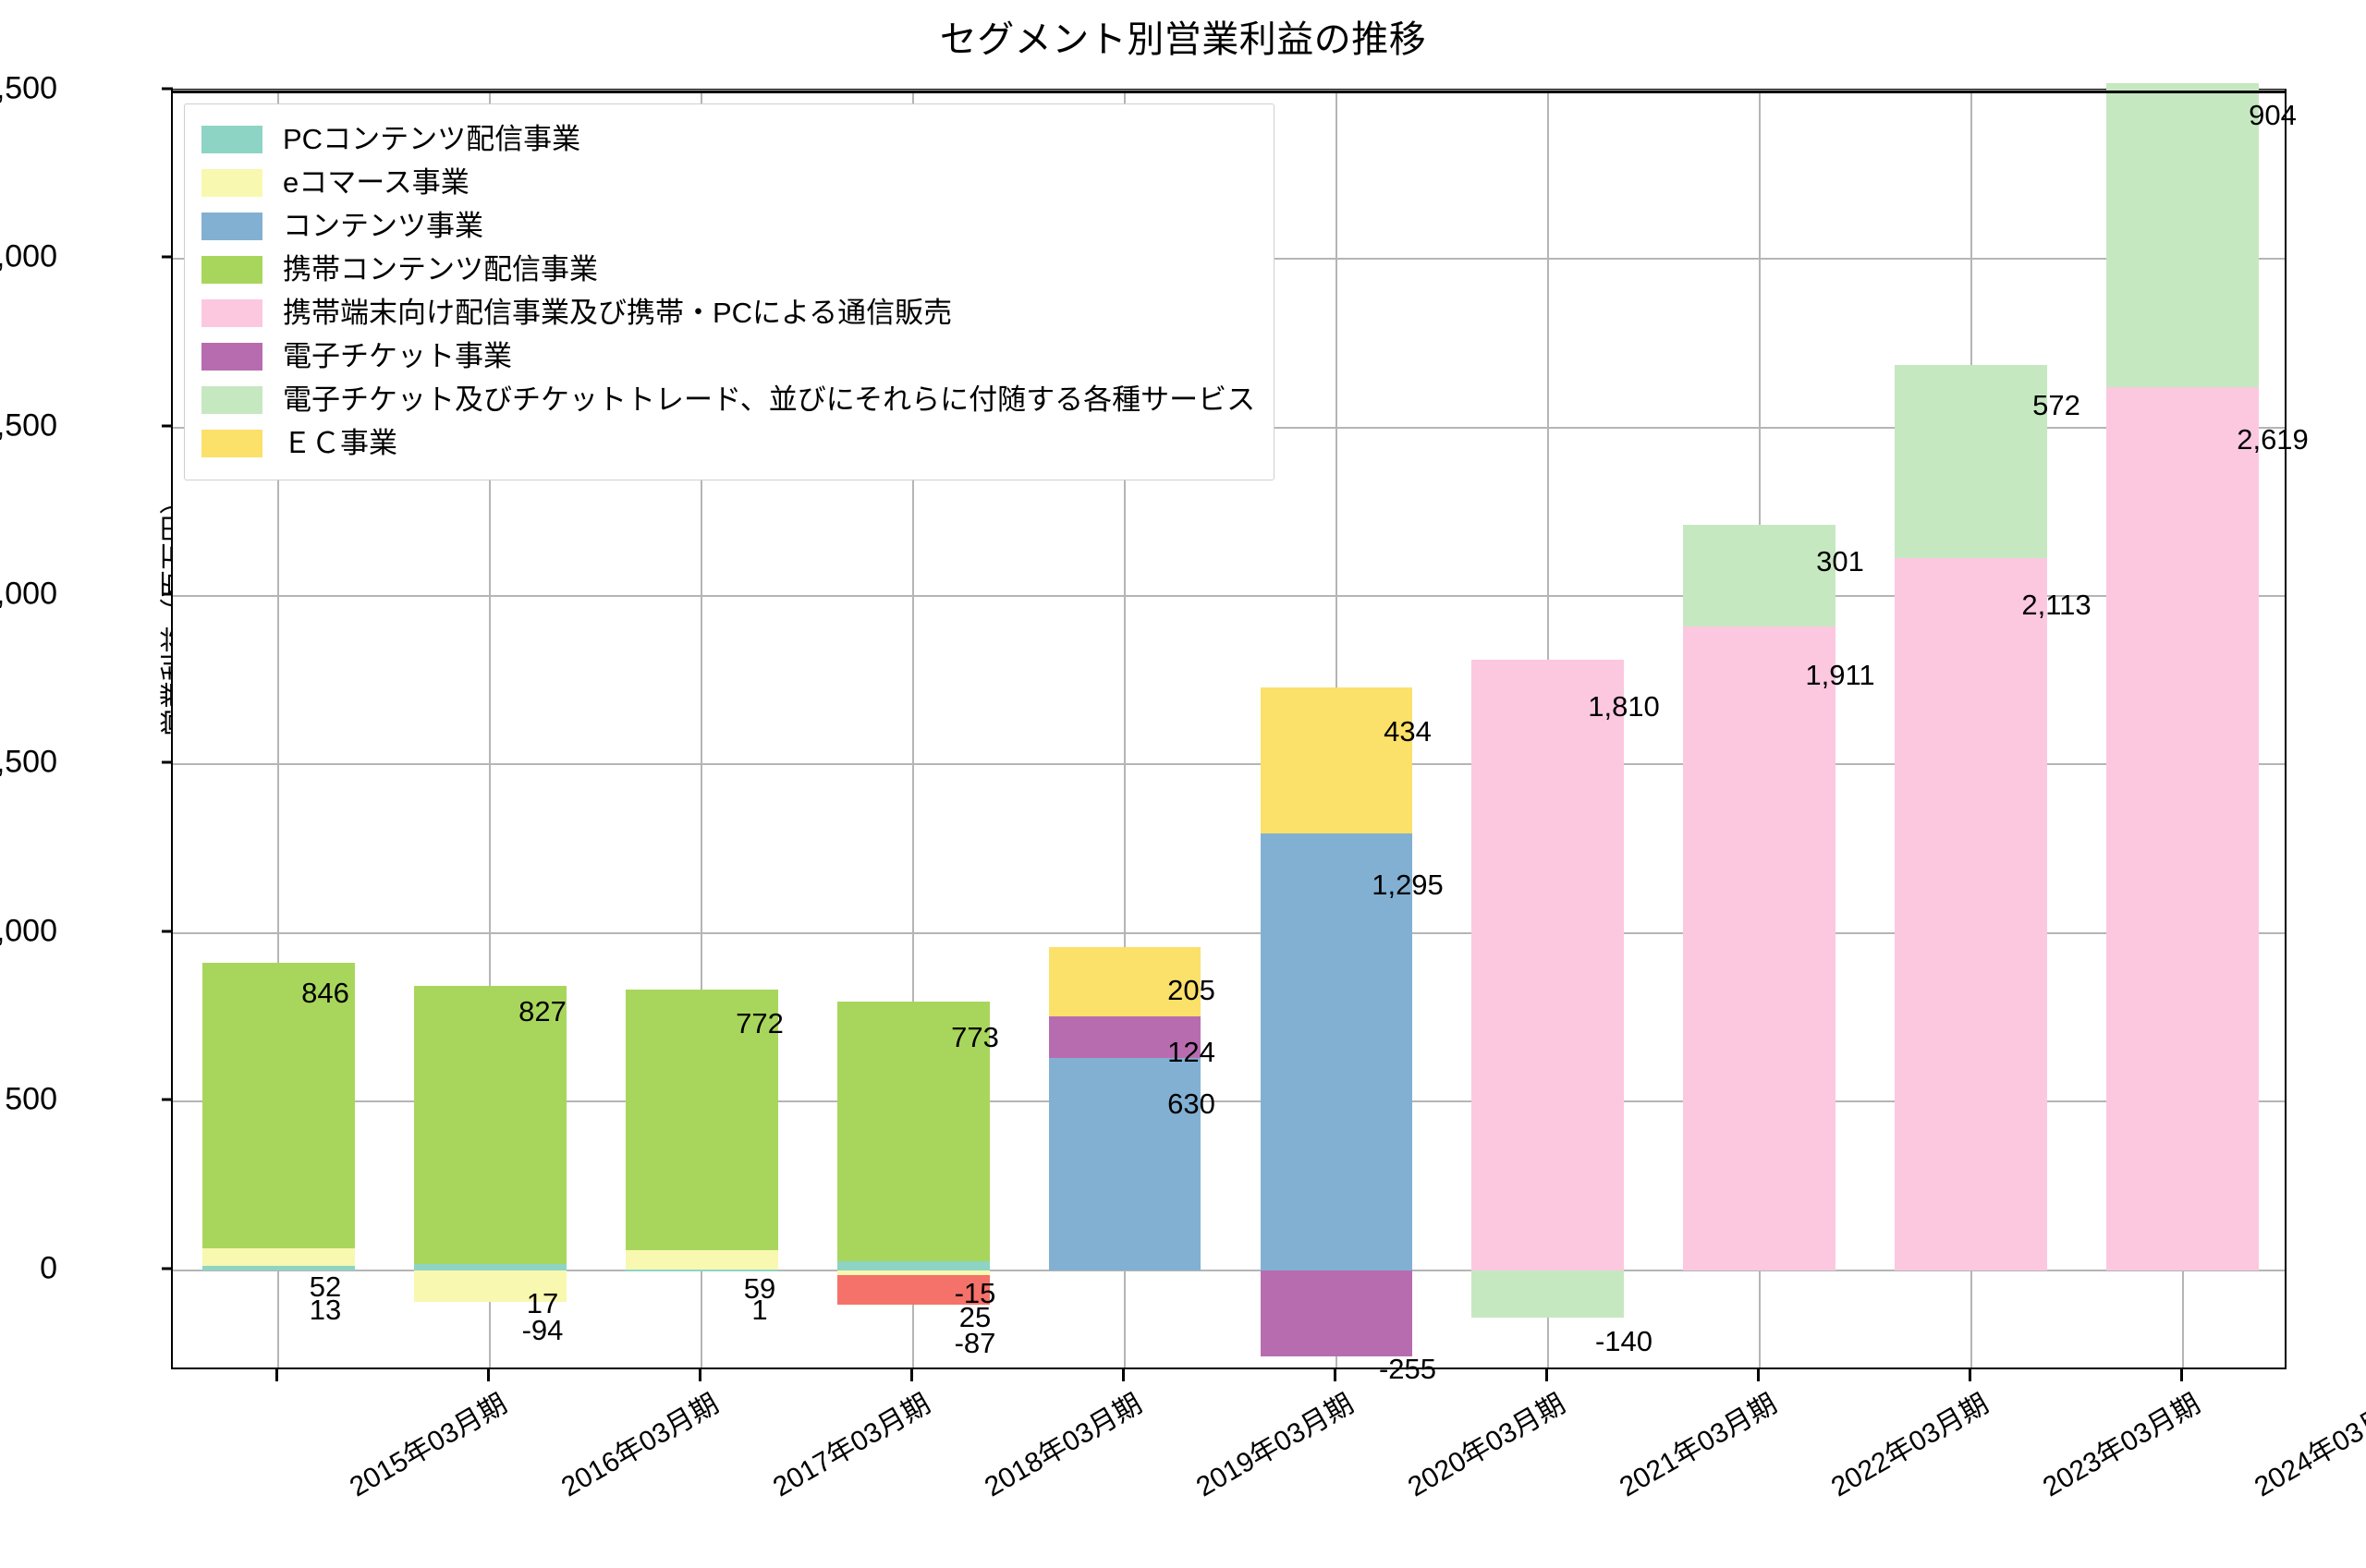  Describe the element at coordinates (325, 993) in the screenshot. I see `bar-value-label: 846` at that location.